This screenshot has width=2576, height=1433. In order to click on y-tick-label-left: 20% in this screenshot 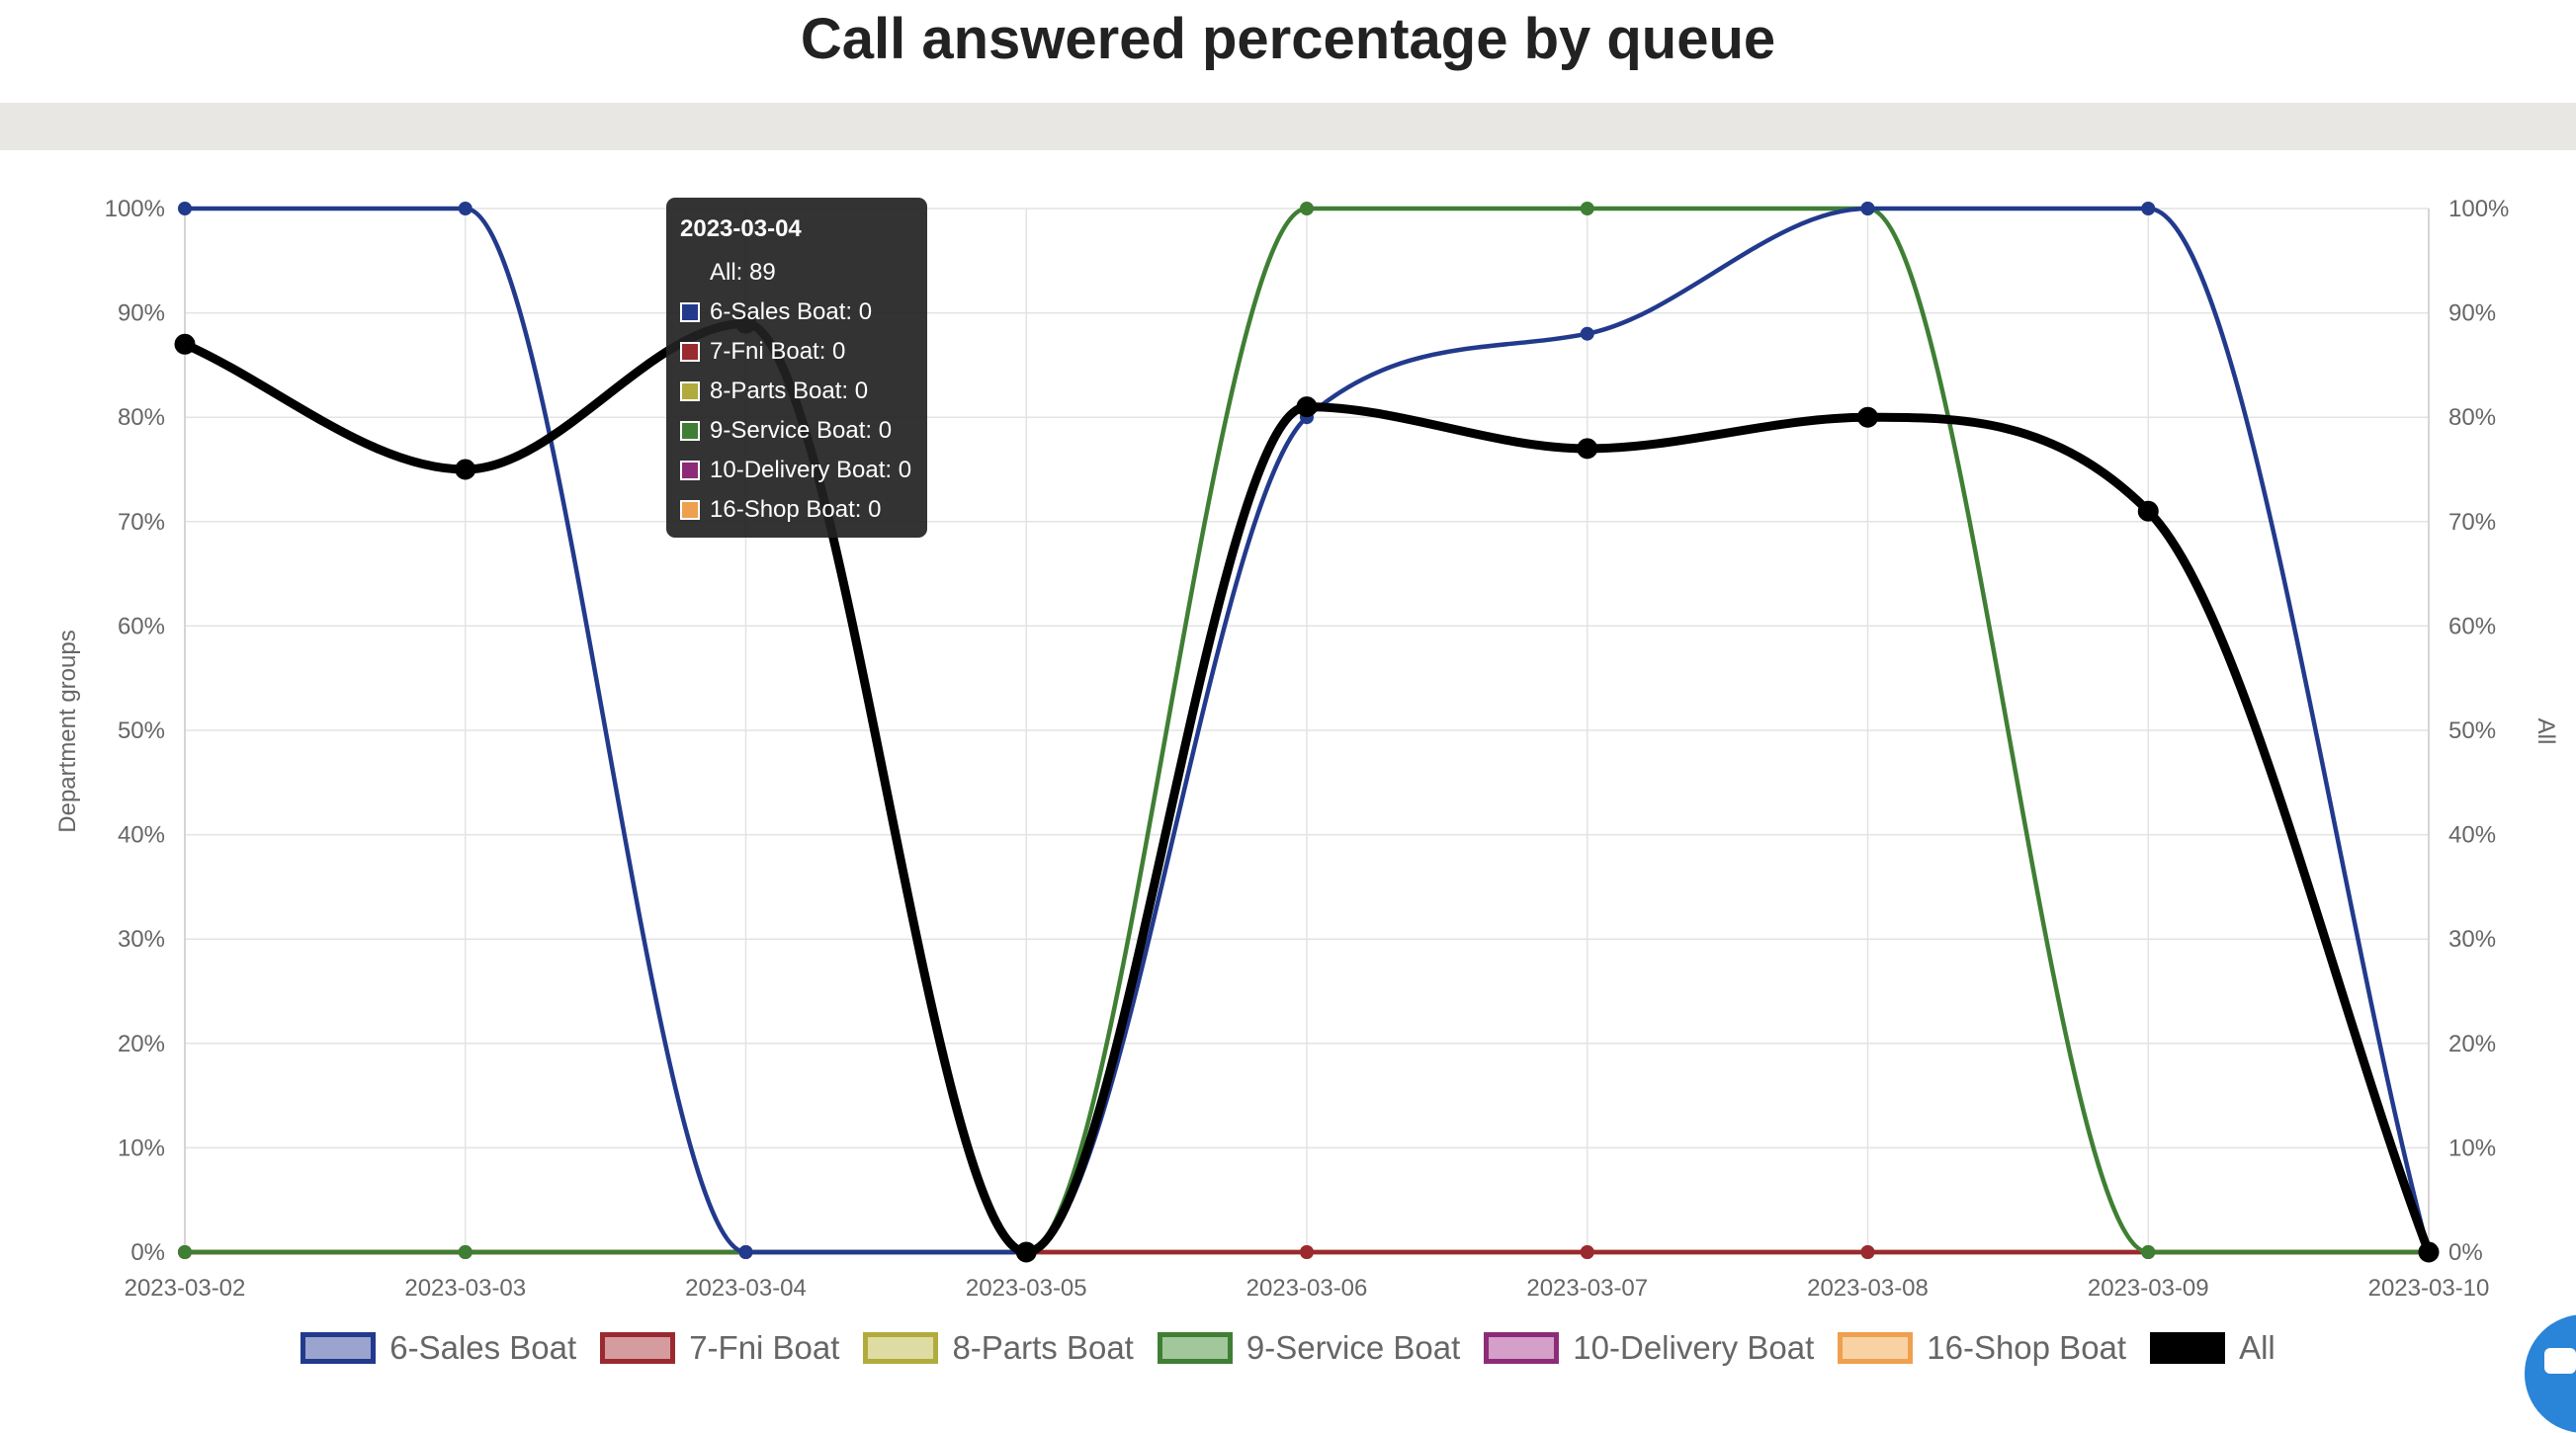, I will do `click(141, 1044)`.